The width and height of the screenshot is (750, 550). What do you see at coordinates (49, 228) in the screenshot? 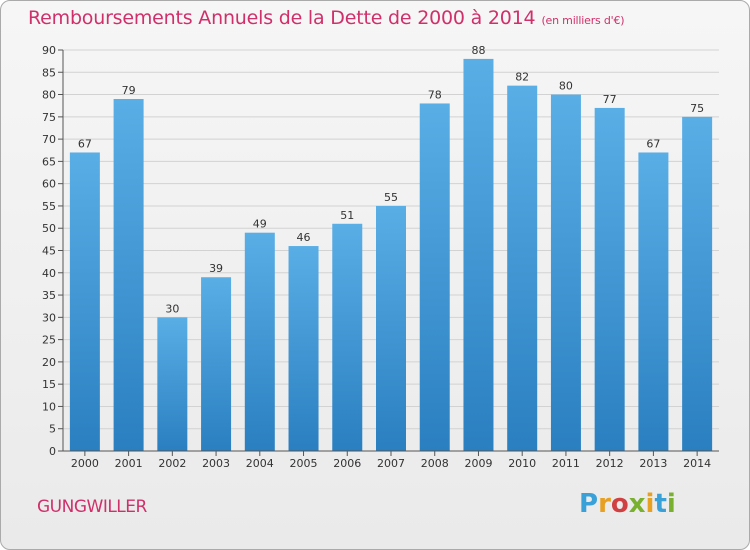
I see `y-tick-label: 50` at bounding box center [49, 228].